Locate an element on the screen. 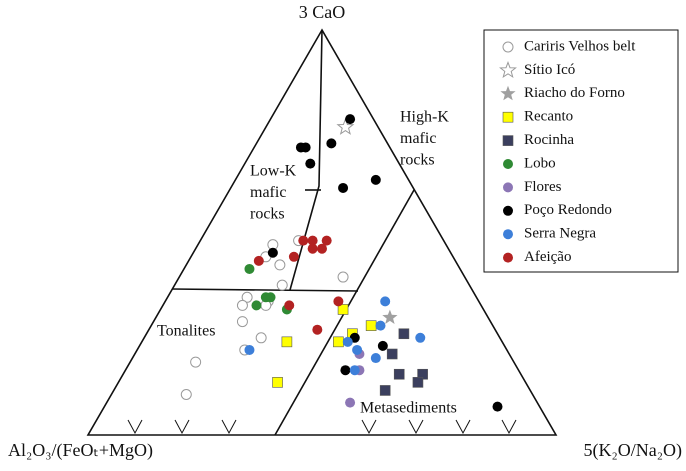 Image resolution: width=686 pixels, height=471 pixels. annotation: High-K is located at coordinates (424, 117).